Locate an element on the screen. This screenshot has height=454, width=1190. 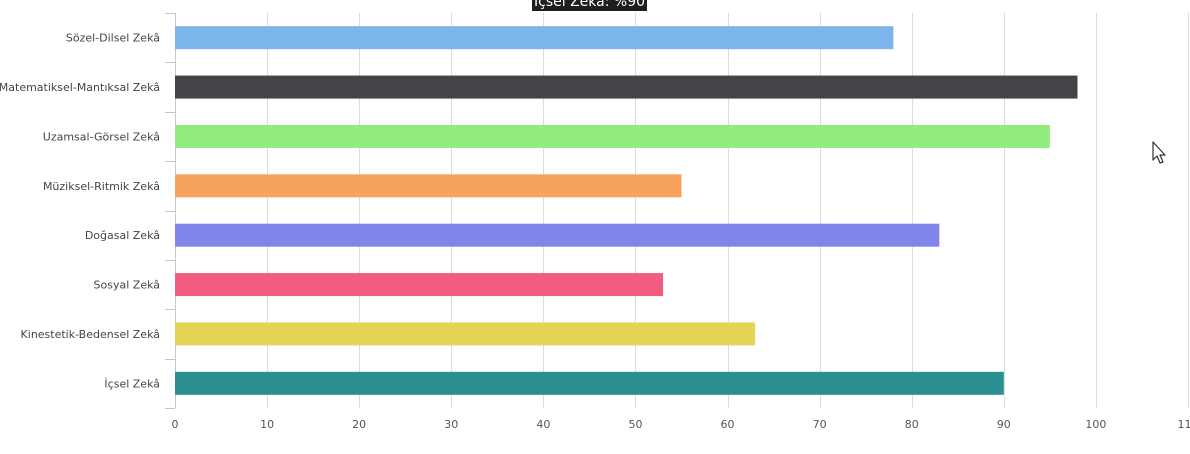
category-label: Müziksel-Ritmik Zekâ is located at coordinates (101, 186).